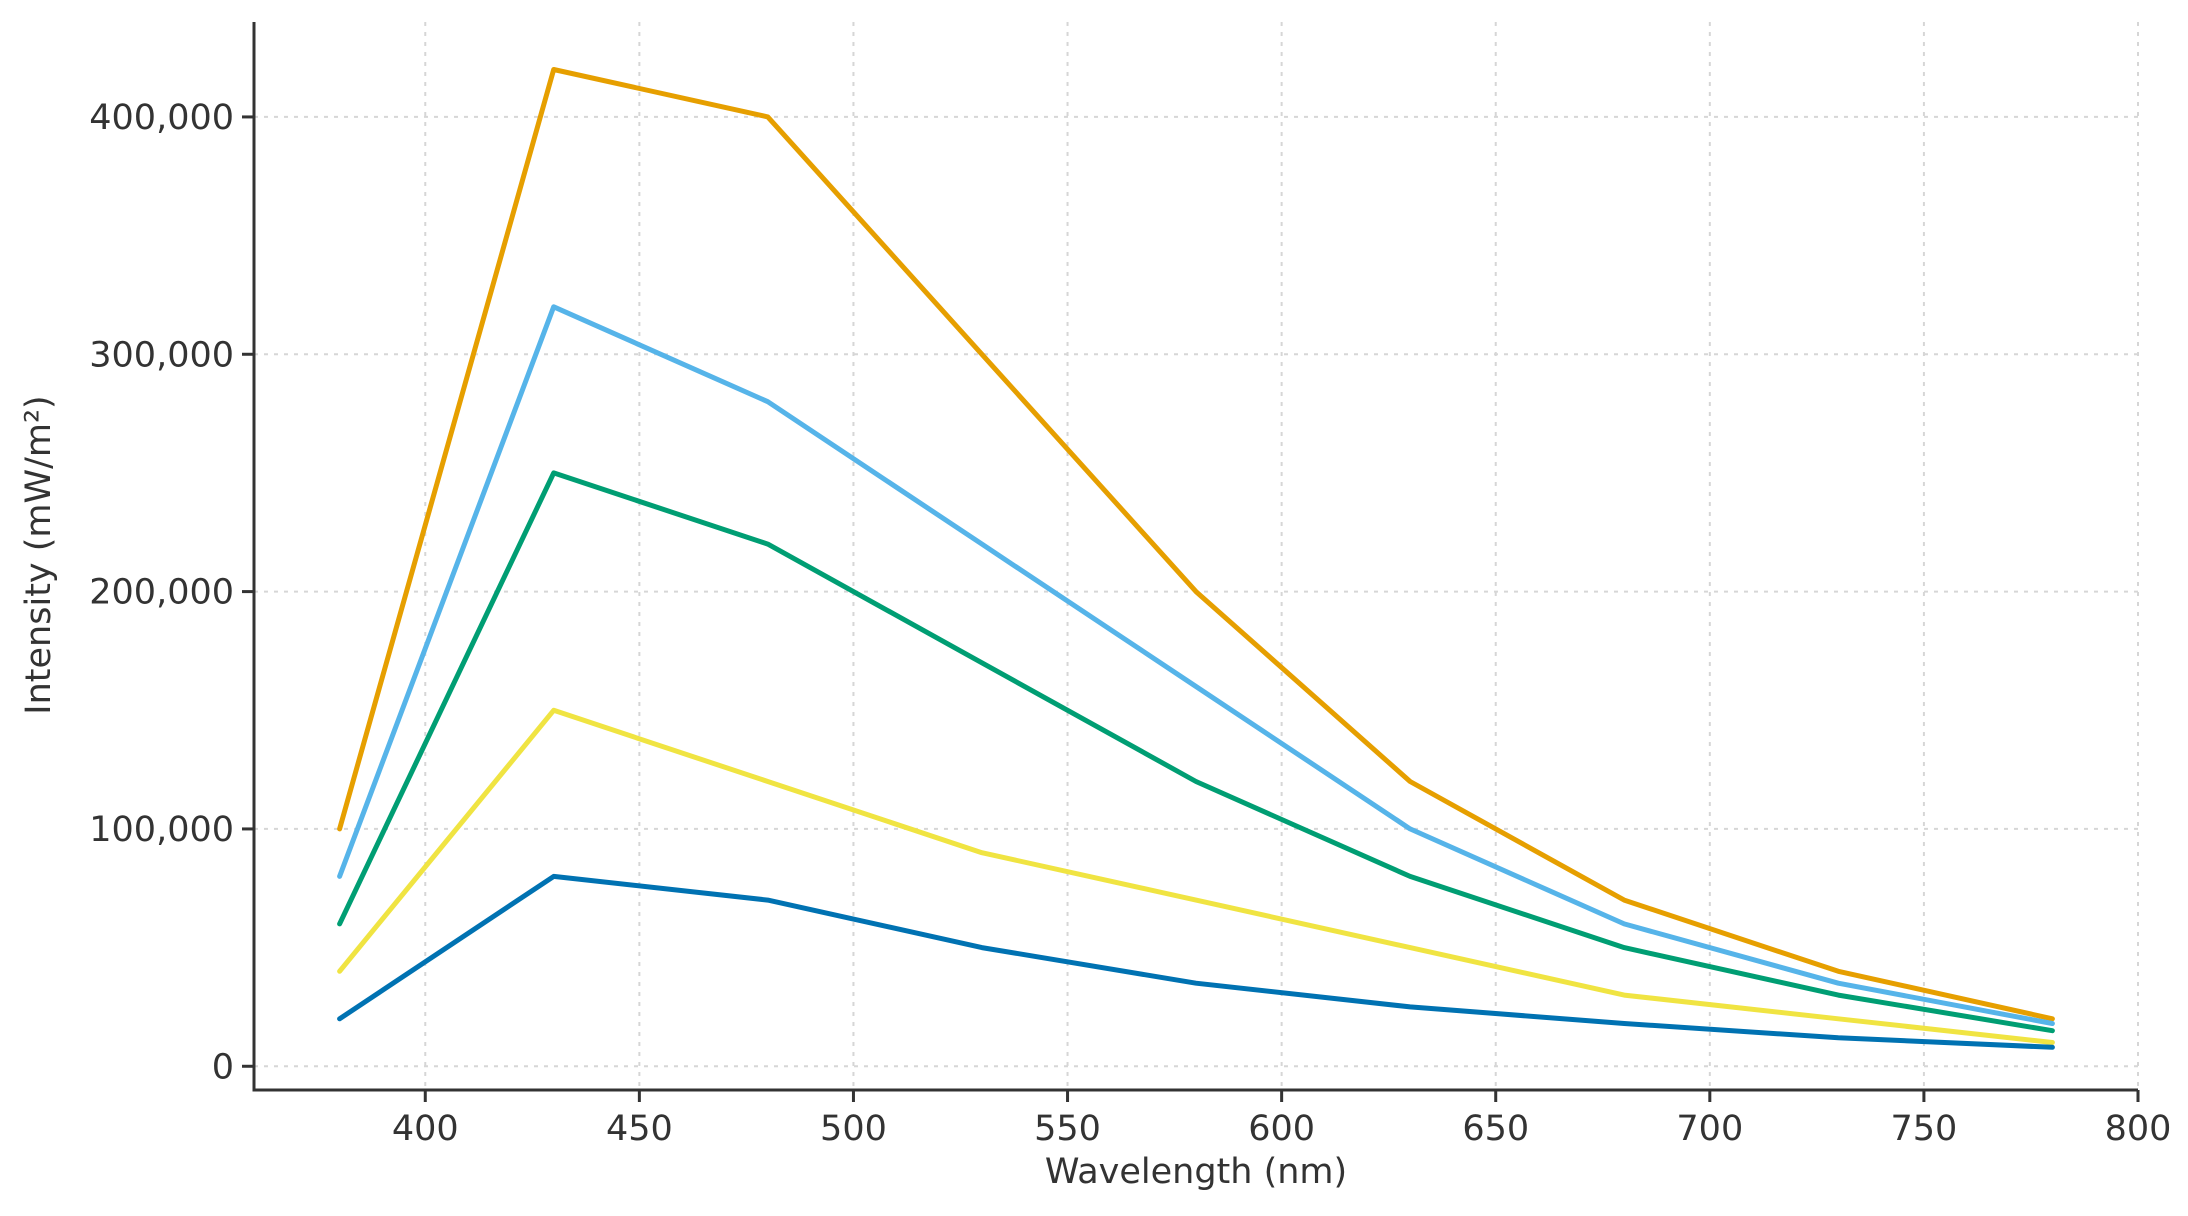  Describe the element at coordinates (1281, 1129) in the screenshot. I see `x-tick-label: 600` at that location.